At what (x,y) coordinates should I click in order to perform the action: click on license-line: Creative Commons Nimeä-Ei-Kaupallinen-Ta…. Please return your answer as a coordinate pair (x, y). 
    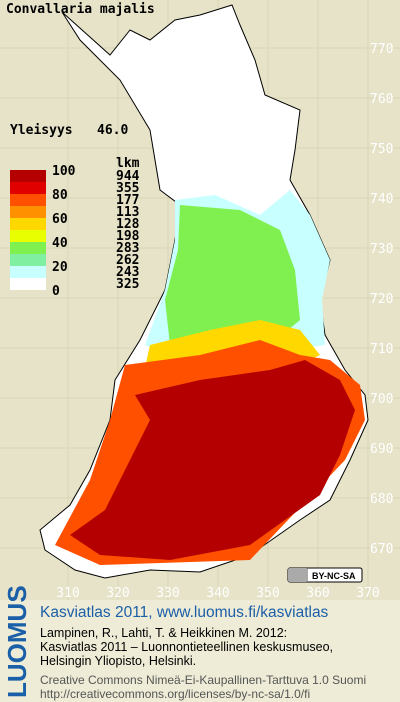
    Looking at the image, I should click on (203, 680).